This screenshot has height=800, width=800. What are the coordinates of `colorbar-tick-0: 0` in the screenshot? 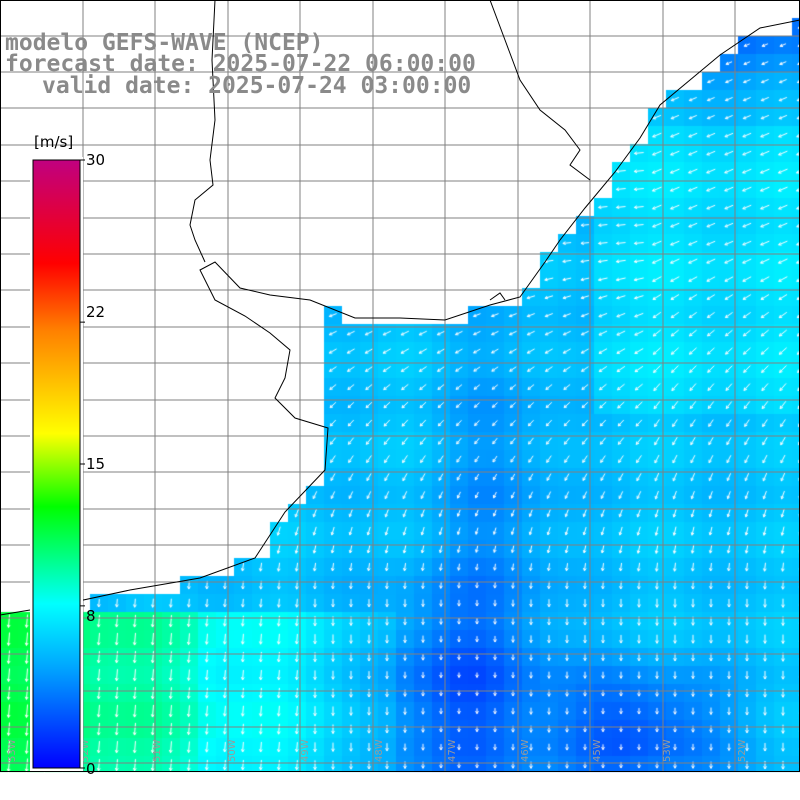 It's located at (91, 769).